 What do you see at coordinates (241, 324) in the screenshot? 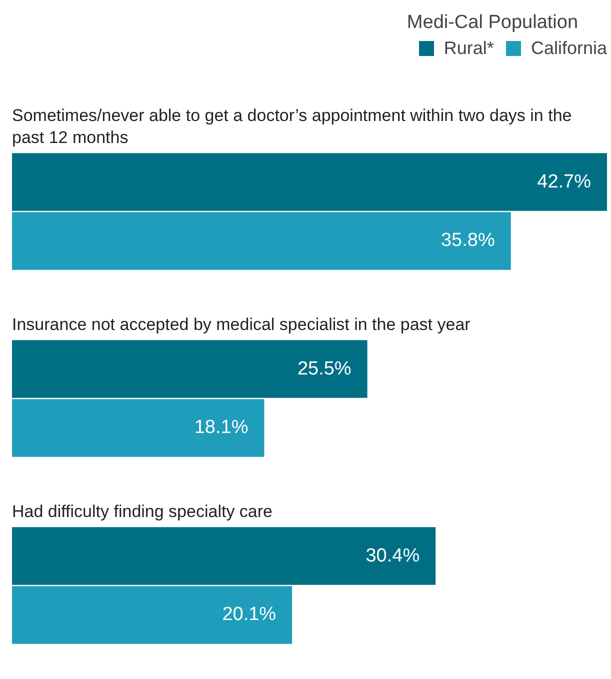
I see `y-tick-label: Insurance not accepted by medical specialist in the past year` at bounding box center [241, 324].